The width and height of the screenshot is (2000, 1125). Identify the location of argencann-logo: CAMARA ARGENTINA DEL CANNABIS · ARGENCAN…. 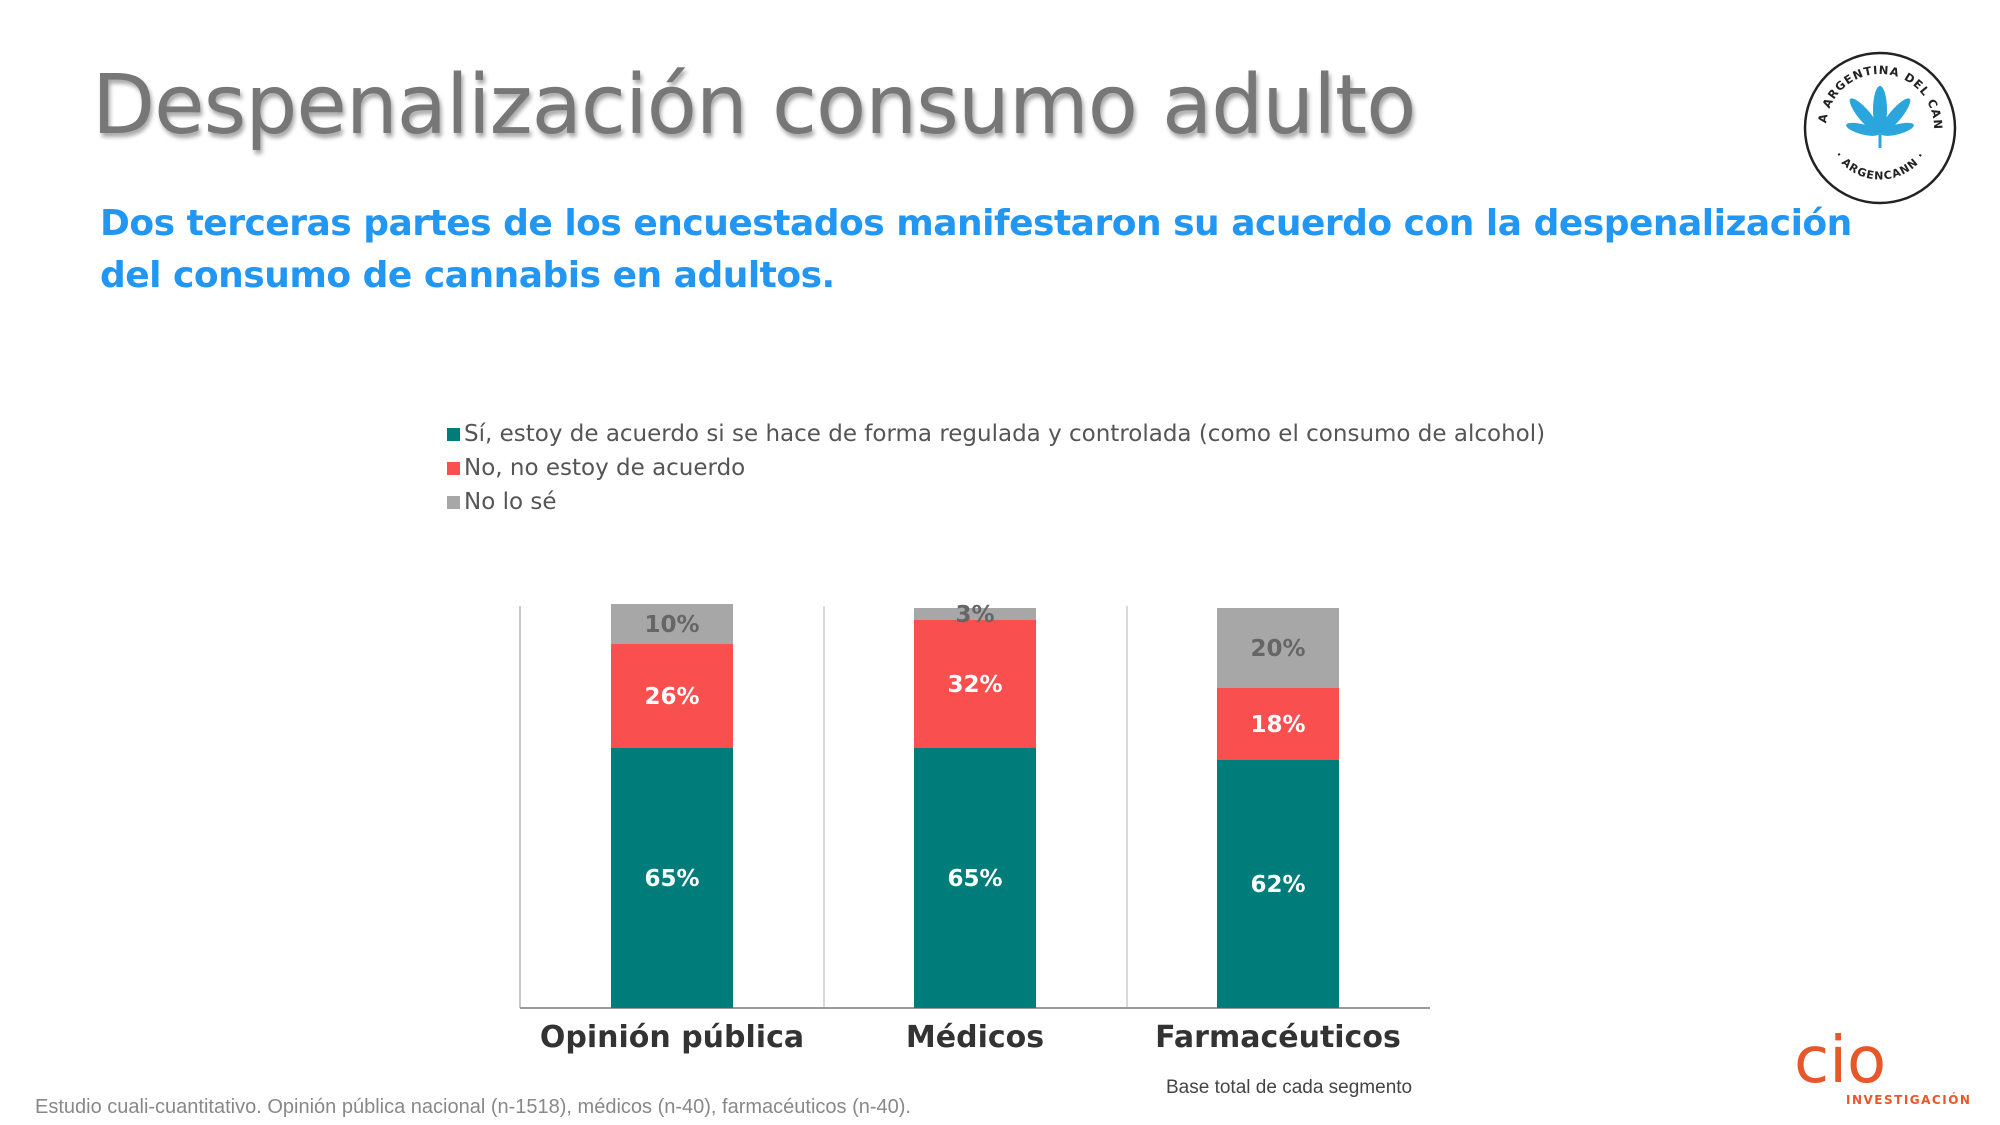
(1878, 126).